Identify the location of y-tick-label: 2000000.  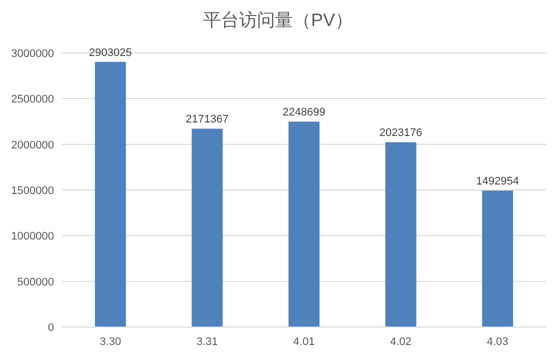
(32, 145).